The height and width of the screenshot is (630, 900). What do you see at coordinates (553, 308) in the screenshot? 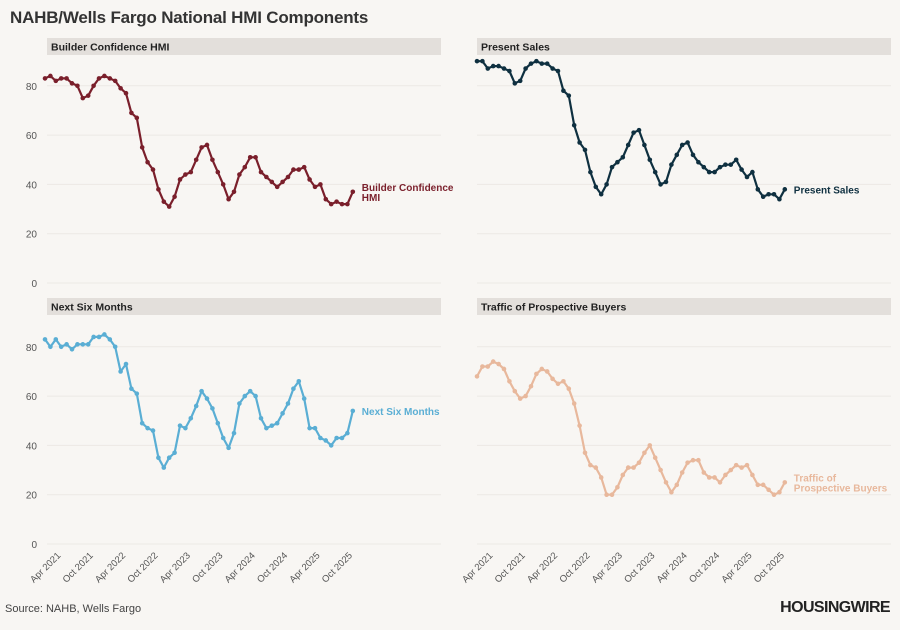
I see `panel-title: Traffic of Prospective Buyers` at bounding box center [553, 308].